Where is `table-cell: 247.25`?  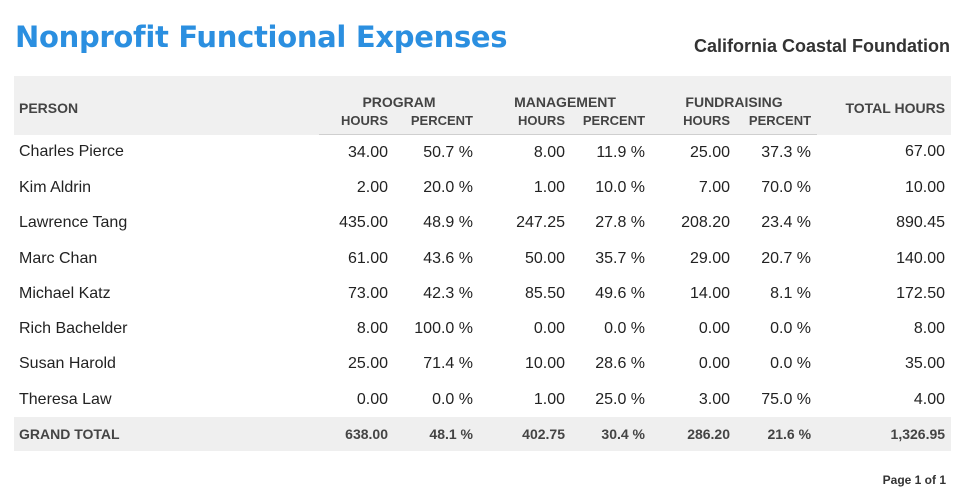
table-cell: 247.25 is located at coordinates (540, 223).